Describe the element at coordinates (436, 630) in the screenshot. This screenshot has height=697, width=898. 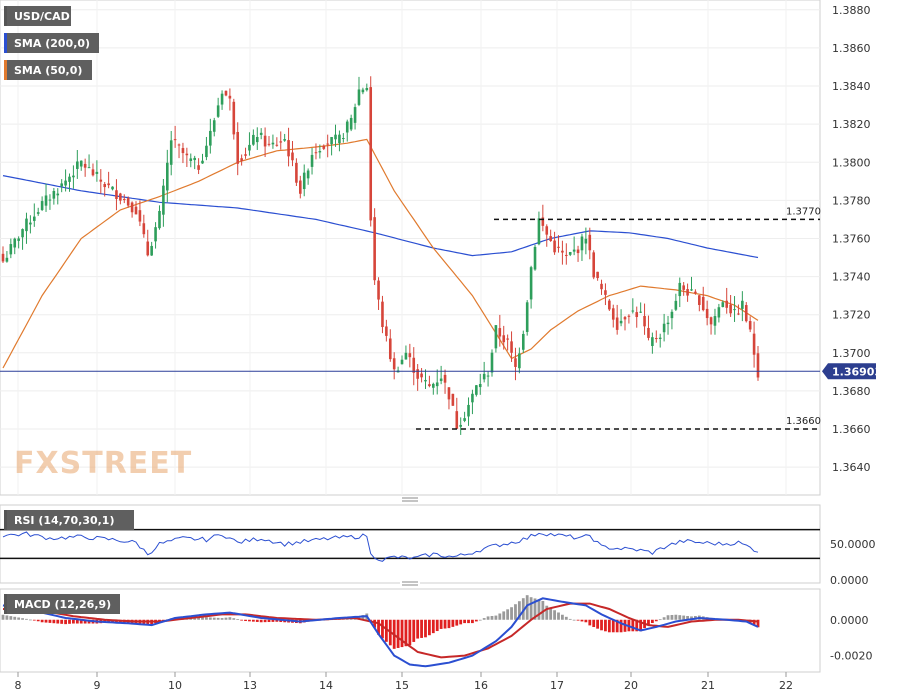
I see `macd-panel: 0.0000 -0.0020 MACD (12,26,9)` at that location.